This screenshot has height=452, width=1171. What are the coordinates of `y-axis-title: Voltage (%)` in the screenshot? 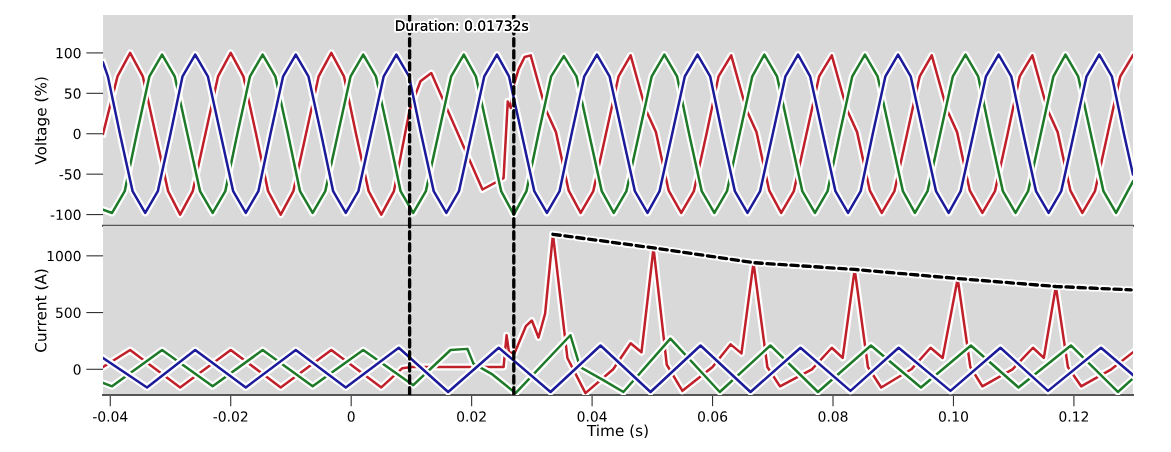 It's located at (42, 121).